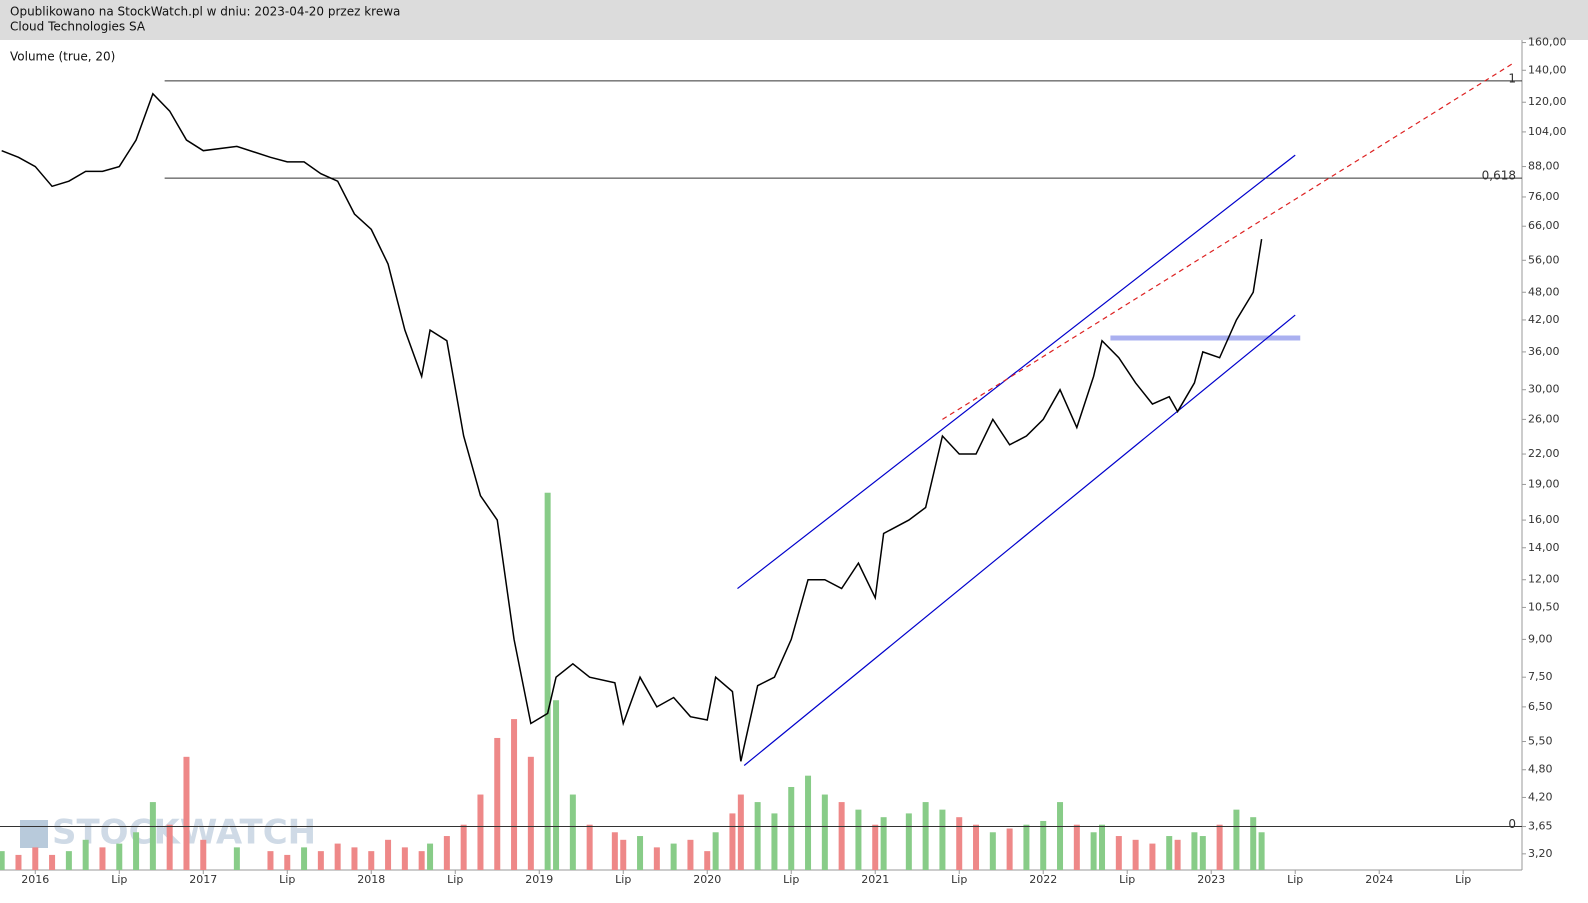 This screenshot has width=1588, height=903. I want to click on y-tick-label: 66,00, so click(1544, 225).